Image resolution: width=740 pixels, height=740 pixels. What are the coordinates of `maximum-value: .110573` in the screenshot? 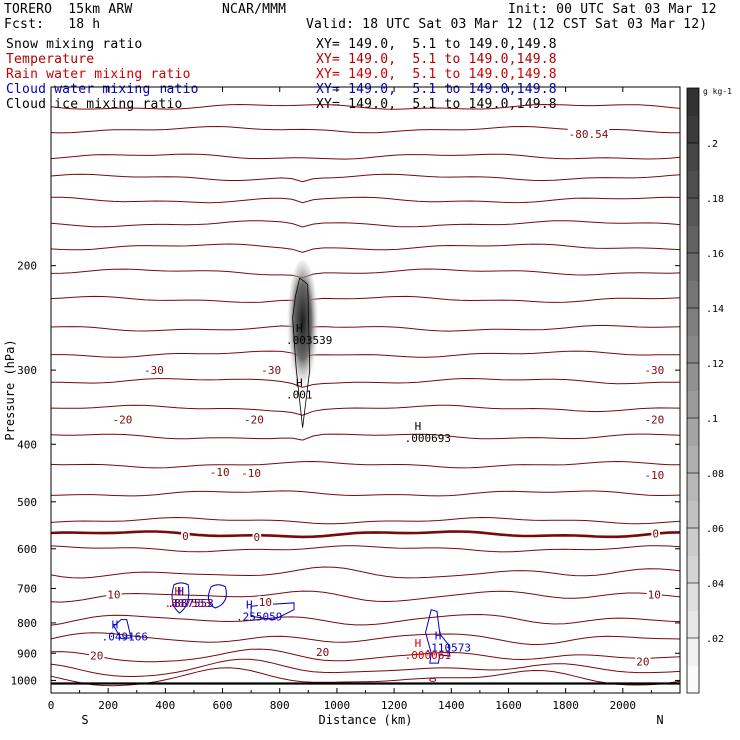 It's located at (448, 647).